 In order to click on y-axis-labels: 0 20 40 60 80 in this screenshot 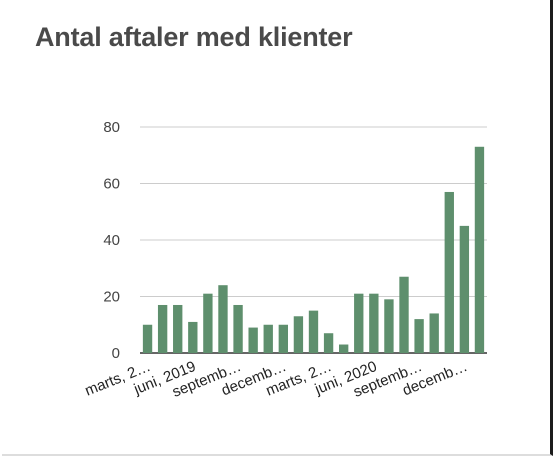, I will do `click(111, 240)`.